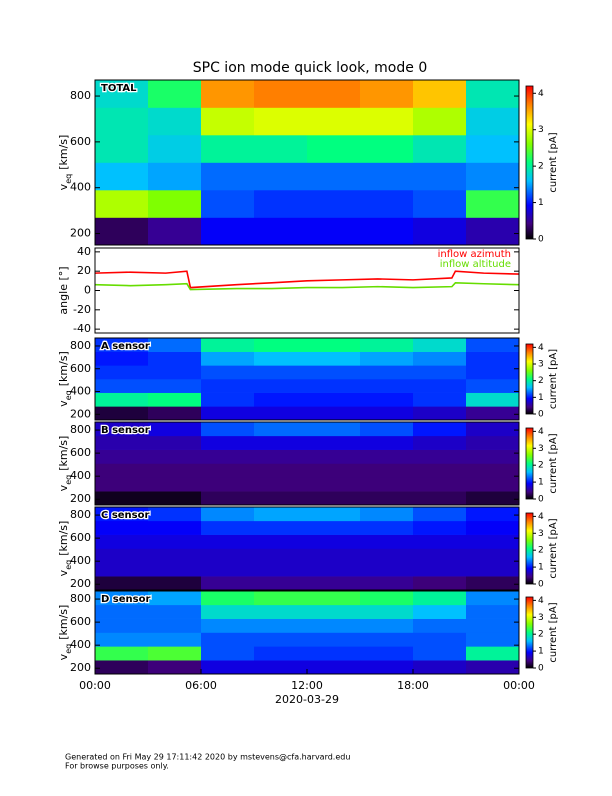  Describe the element at coordinates (95, 685) in the screenshot. I see `x-tick-label: 00:00` at that location.